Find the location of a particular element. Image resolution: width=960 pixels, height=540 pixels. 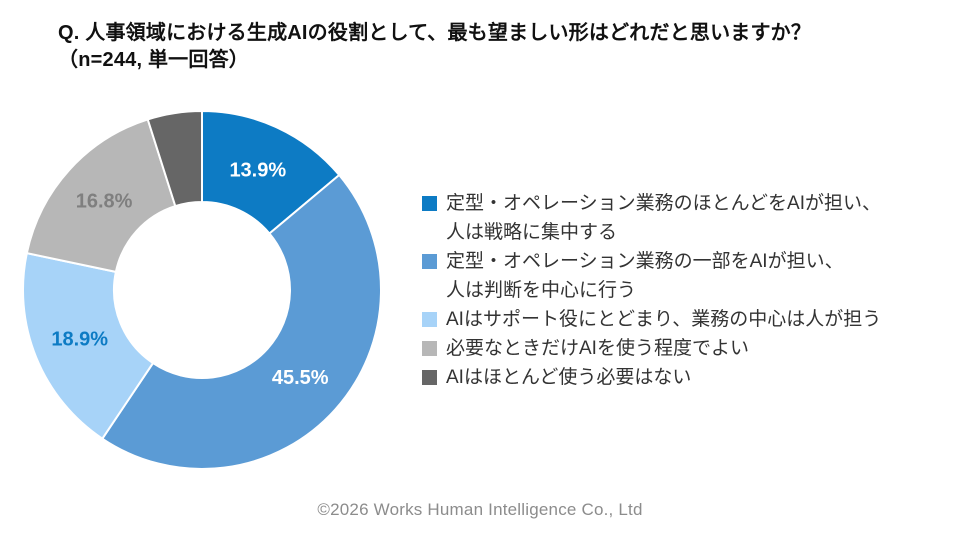

legend-label: 必要なときだけAIを使う程度でよい is located at coordinates (597, 348).